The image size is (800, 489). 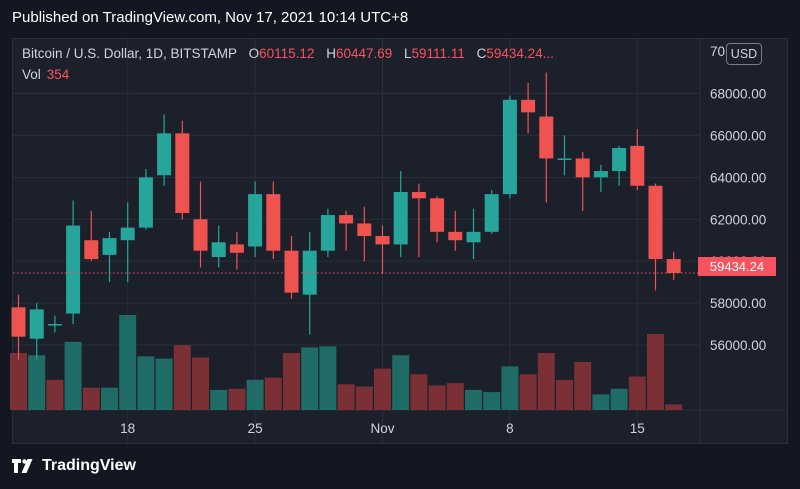 I want to click on legend-open-label: O, so click(x=254, y=53).